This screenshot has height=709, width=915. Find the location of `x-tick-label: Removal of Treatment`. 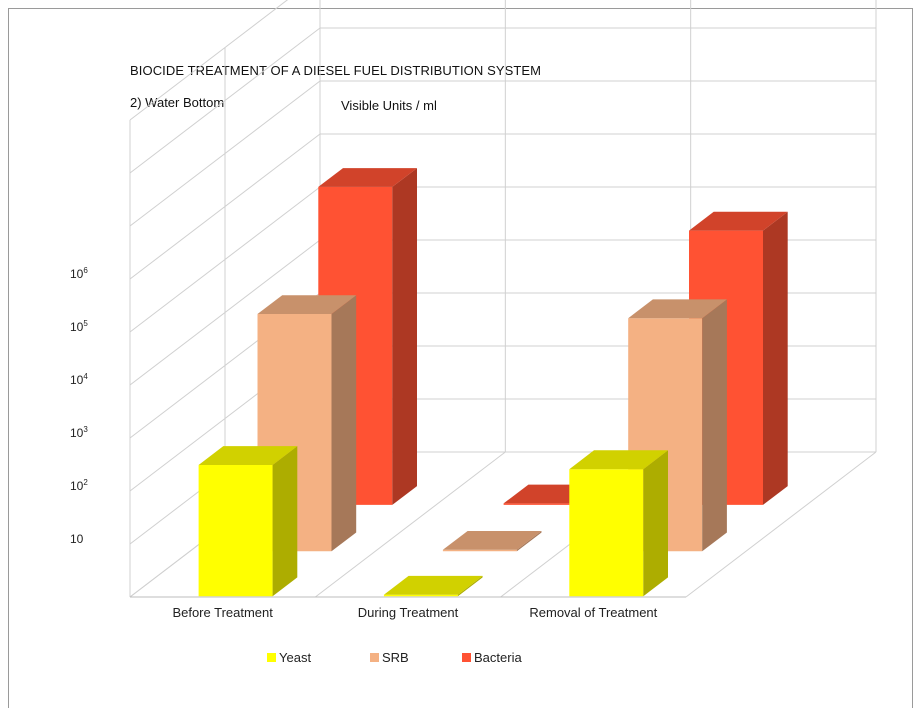

x-tick-label: Removal of Treatment is located at coordinates (593, 612).